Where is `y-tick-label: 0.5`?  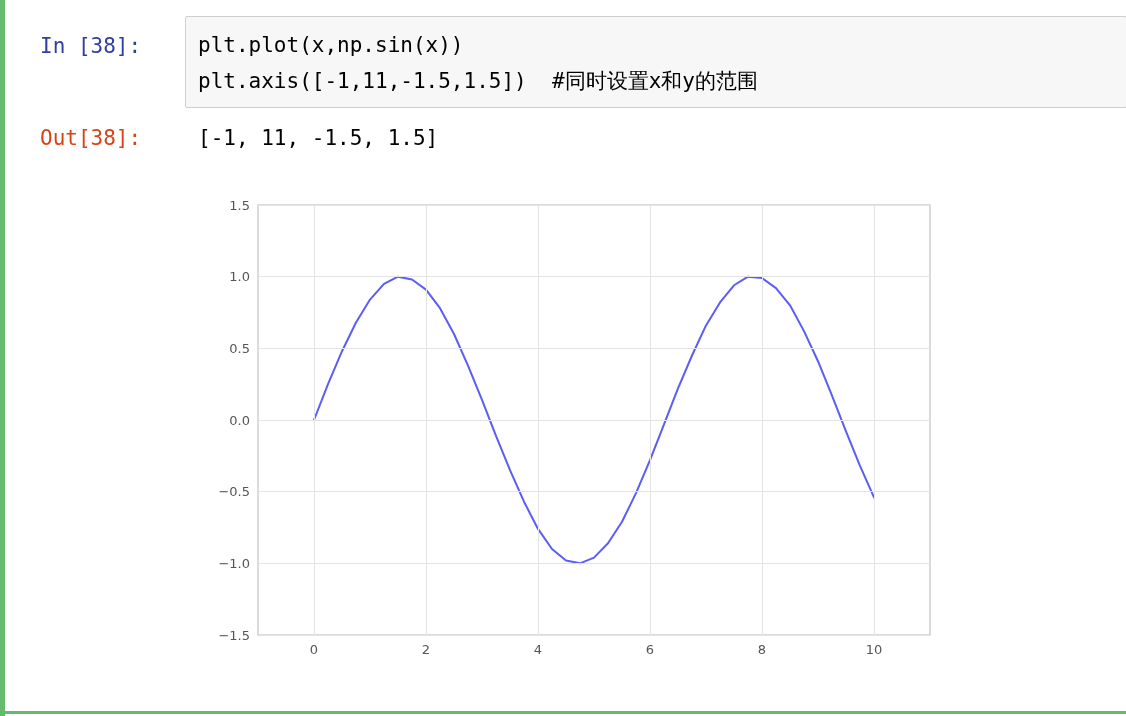
y-tick-label: 0.5 is located at coordinates (239, 348).